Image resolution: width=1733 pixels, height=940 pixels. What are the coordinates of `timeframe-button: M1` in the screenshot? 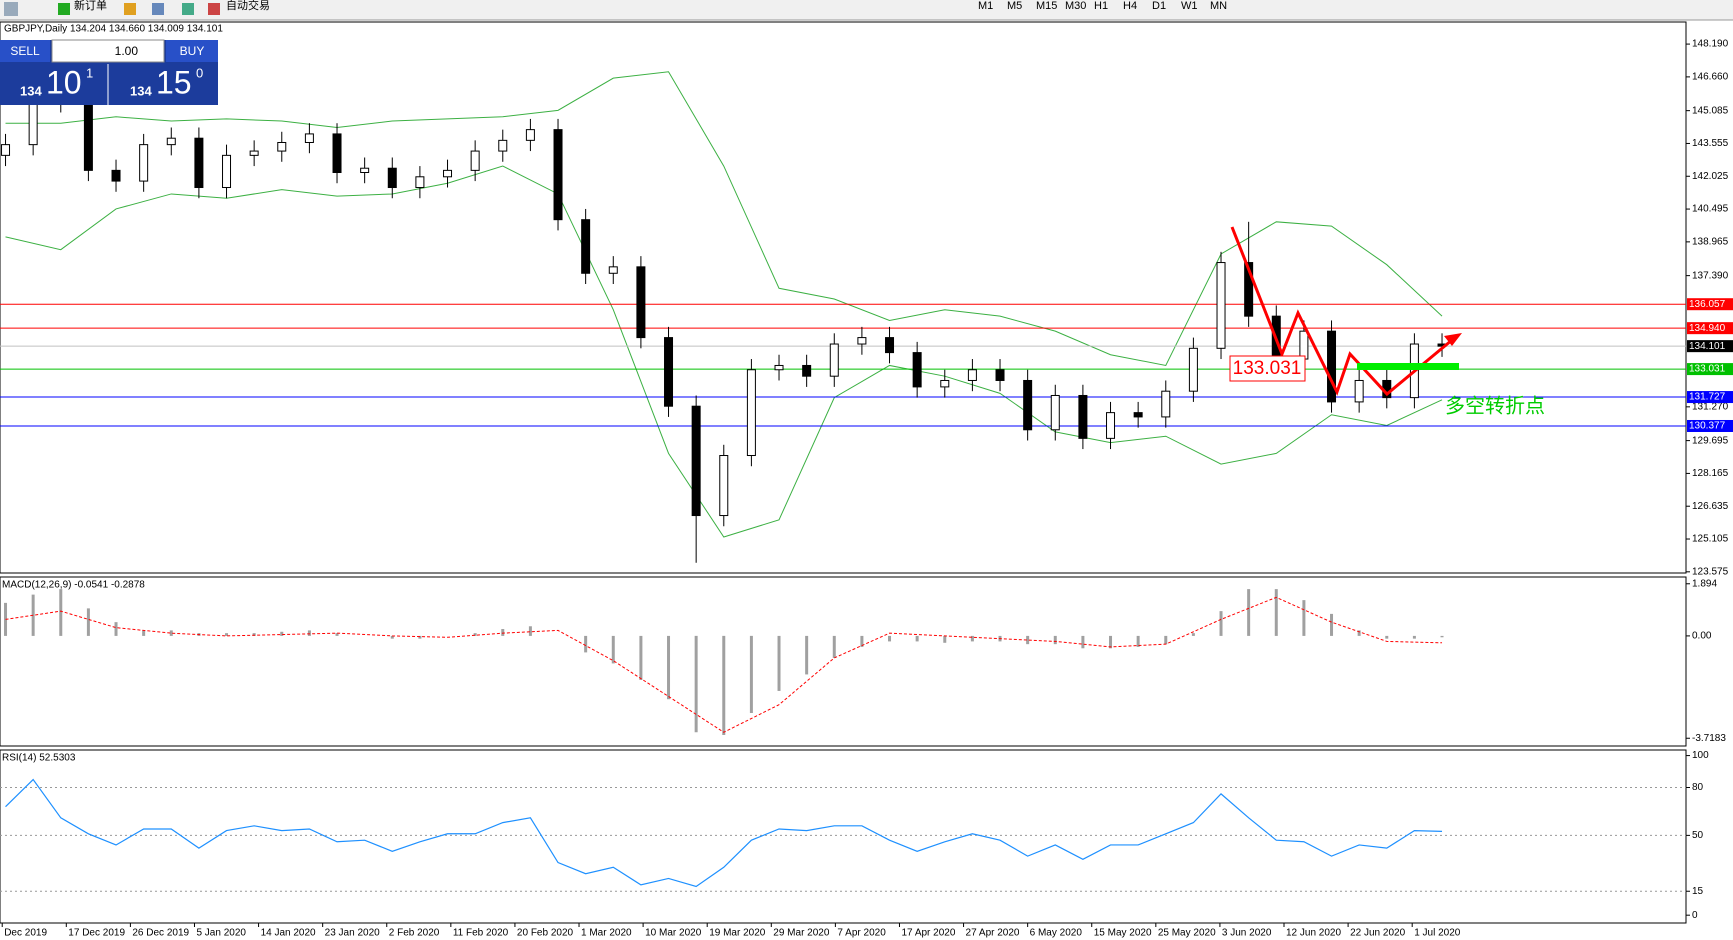 It's located at (985, 6).